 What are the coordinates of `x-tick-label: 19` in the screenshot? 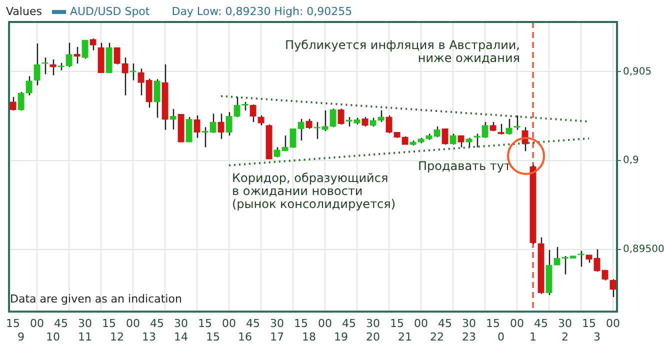 It's located at (341, 337).